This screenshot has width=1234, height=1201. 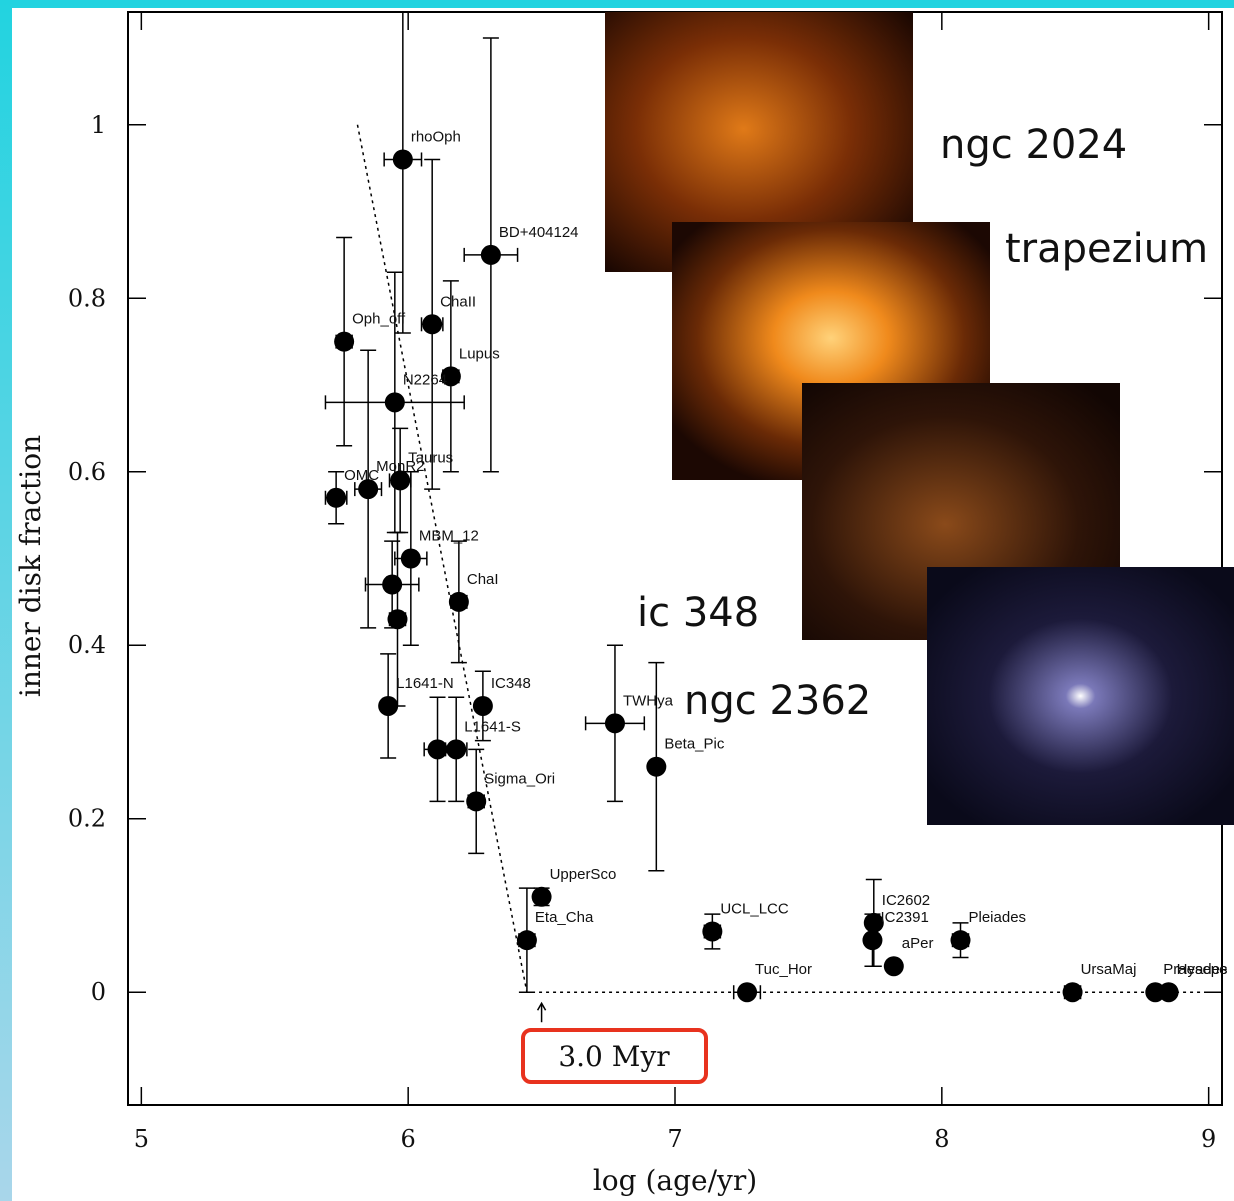 I want to click on point-label: Praesepe, so click(x=1195, y=969).